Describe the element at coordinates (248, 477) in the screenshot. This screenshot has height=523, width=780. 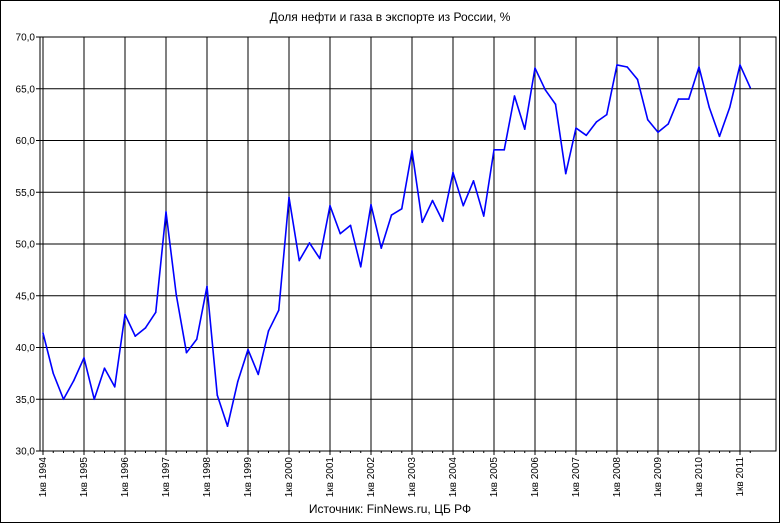
I see `x-tick-label: 1кв 1999` at that location.